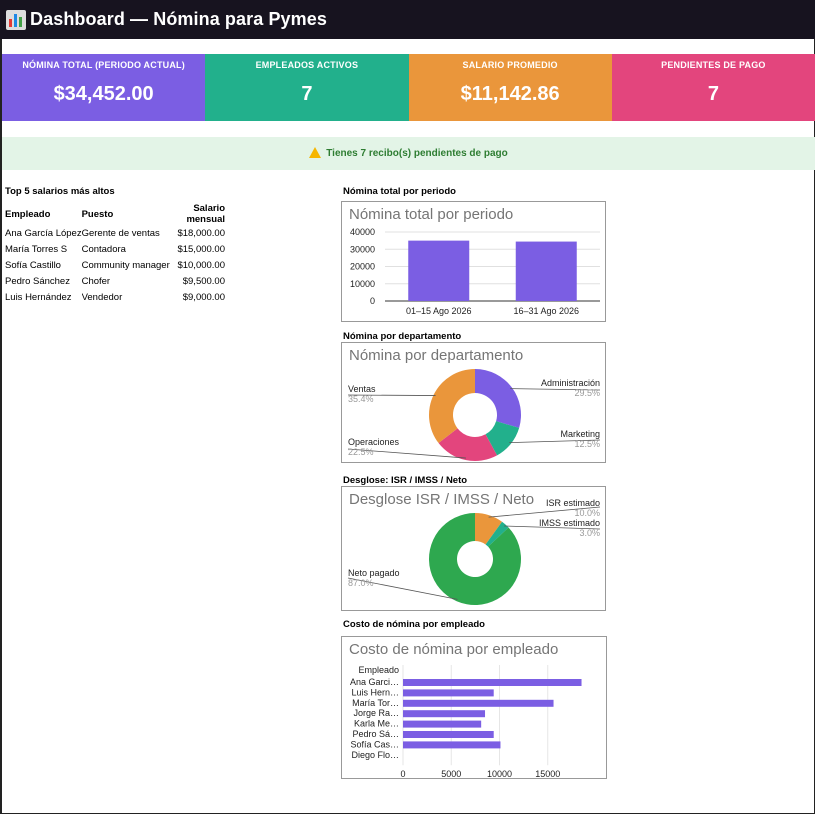 This screenshot has width=815, height=814. What do you see at coordinates (203, 281) in the screenshot?
I see `cell-salary: $9,500.00` at bounding box center [203, 281].